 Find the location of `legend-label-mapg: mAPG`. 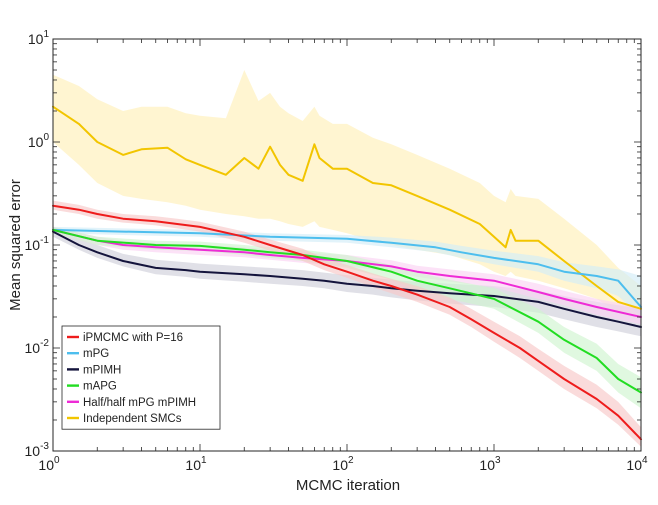

legend-label-mapg: mAPG is located at coordinates (100, 387).